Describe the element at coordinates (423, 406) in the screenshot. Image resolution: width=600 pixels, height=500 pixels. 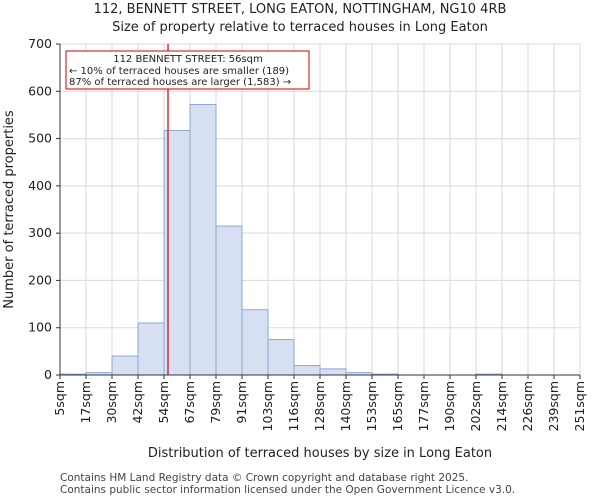
I see `x-tick-label-14: 177sqm` at that location.